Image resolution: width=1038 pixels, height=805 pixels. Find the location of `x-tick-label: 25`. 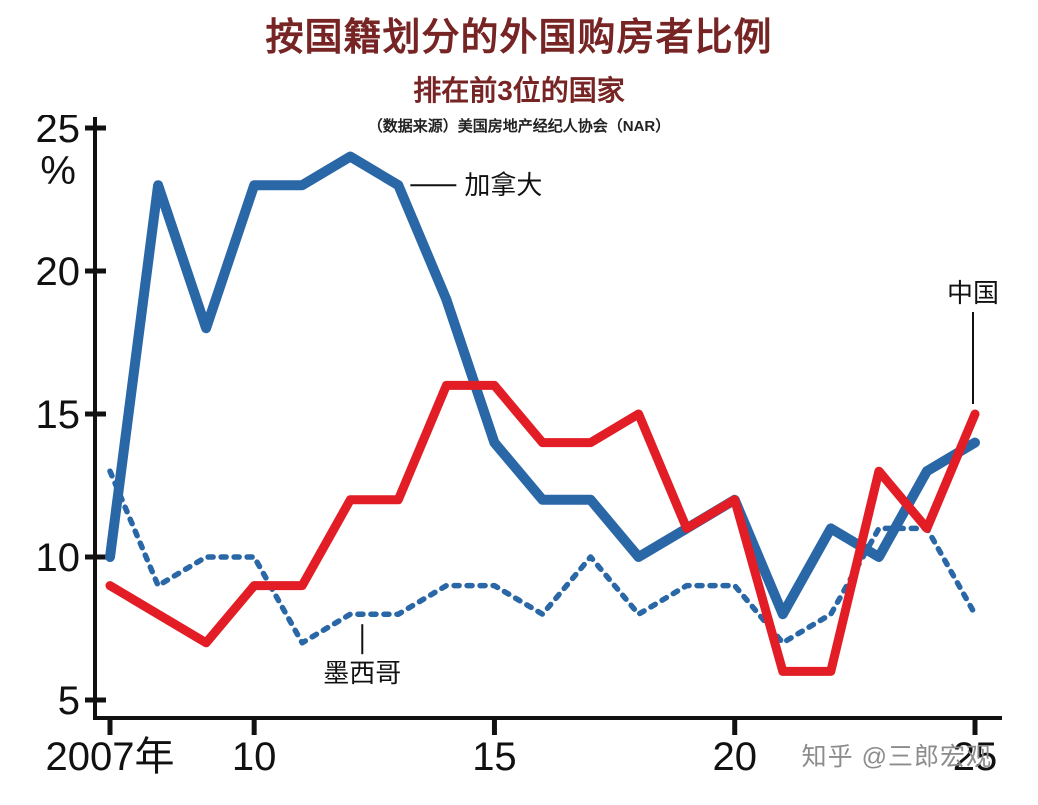

x-tick-label: 25 is located at coordinates (975, 757).